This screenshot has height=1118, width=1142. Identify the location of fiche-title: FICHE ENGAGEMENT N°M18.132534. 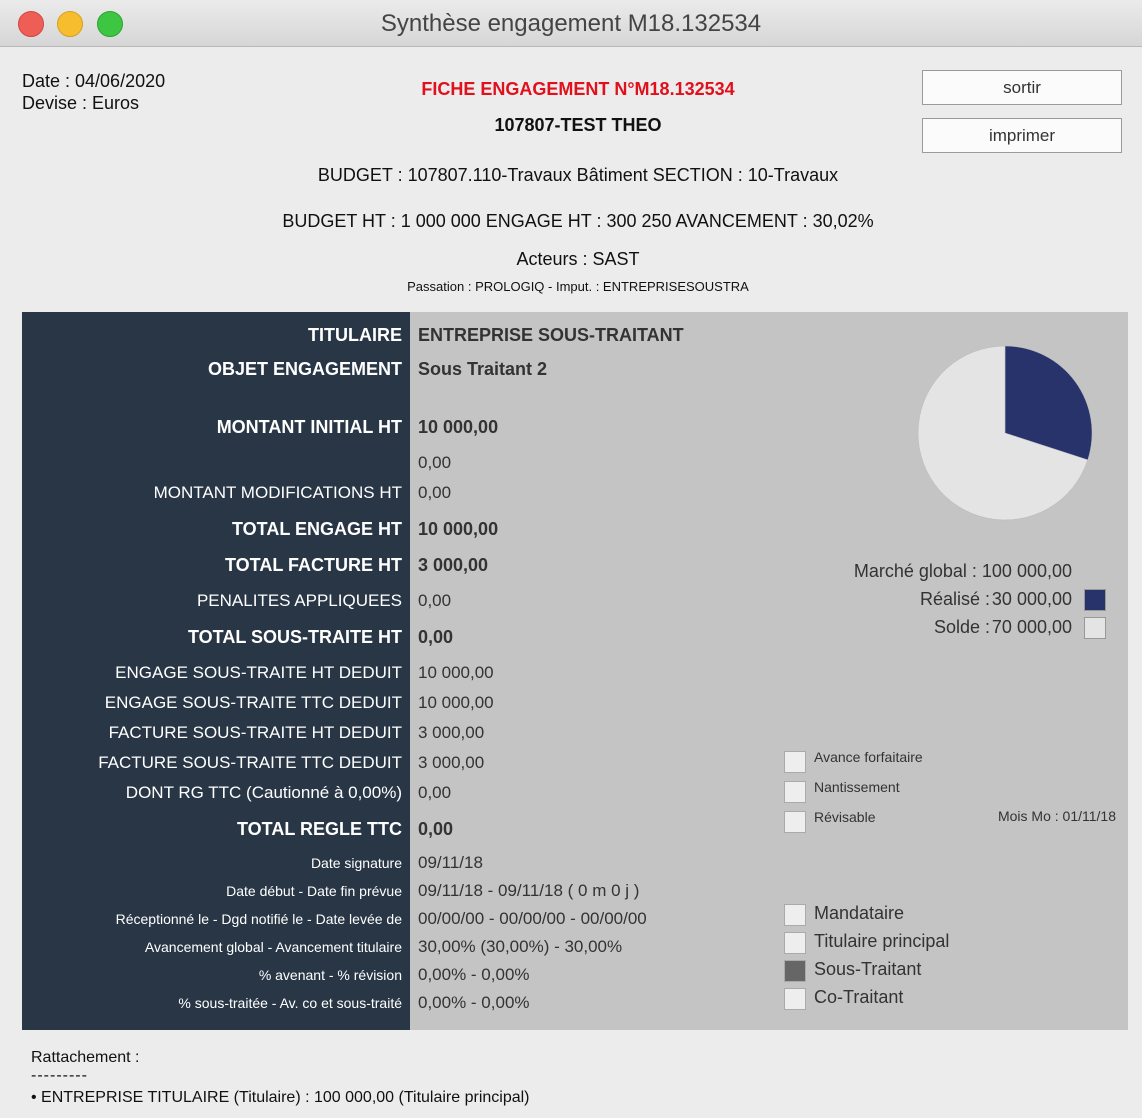
(578, 89).